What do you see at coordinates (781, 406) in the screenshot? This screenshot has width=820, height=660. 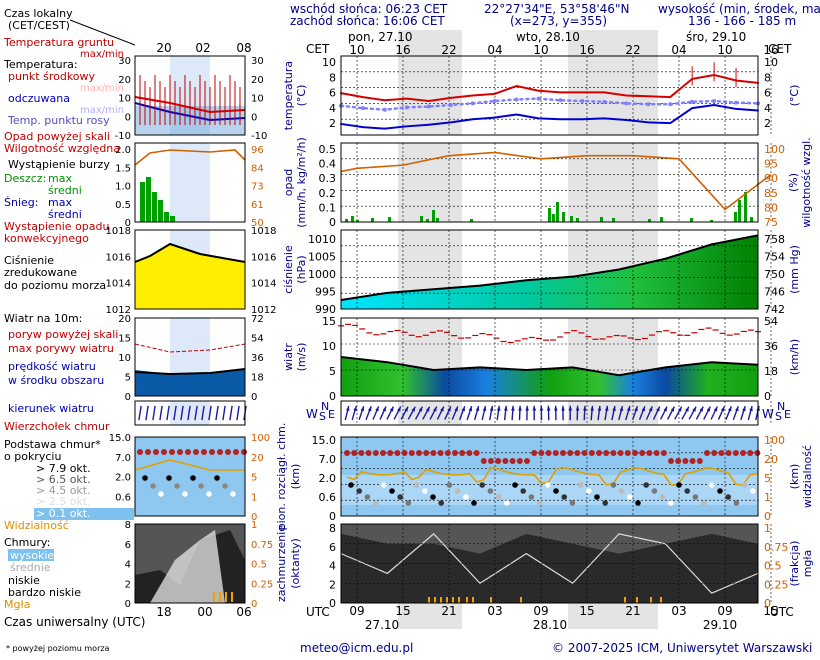 I see `compass-n: N` at bounding box center [781, 406].